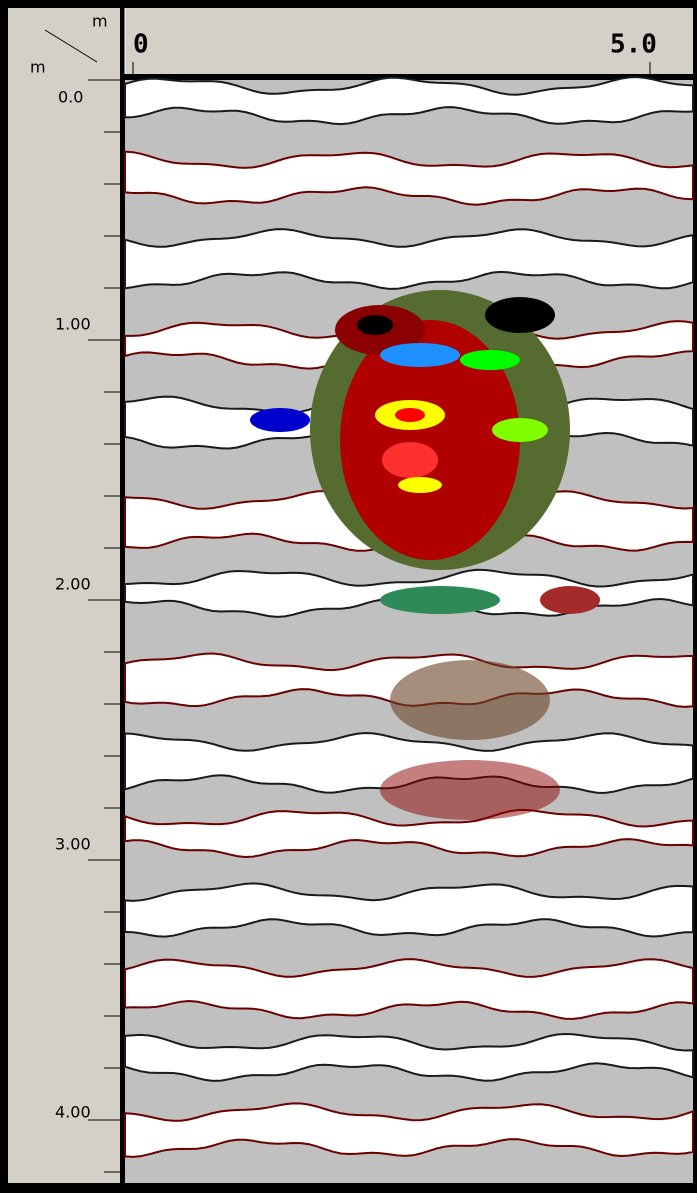  Describe the element at coordinates (38, 67) in the screenshot. I see `left-unit: m` at that location.